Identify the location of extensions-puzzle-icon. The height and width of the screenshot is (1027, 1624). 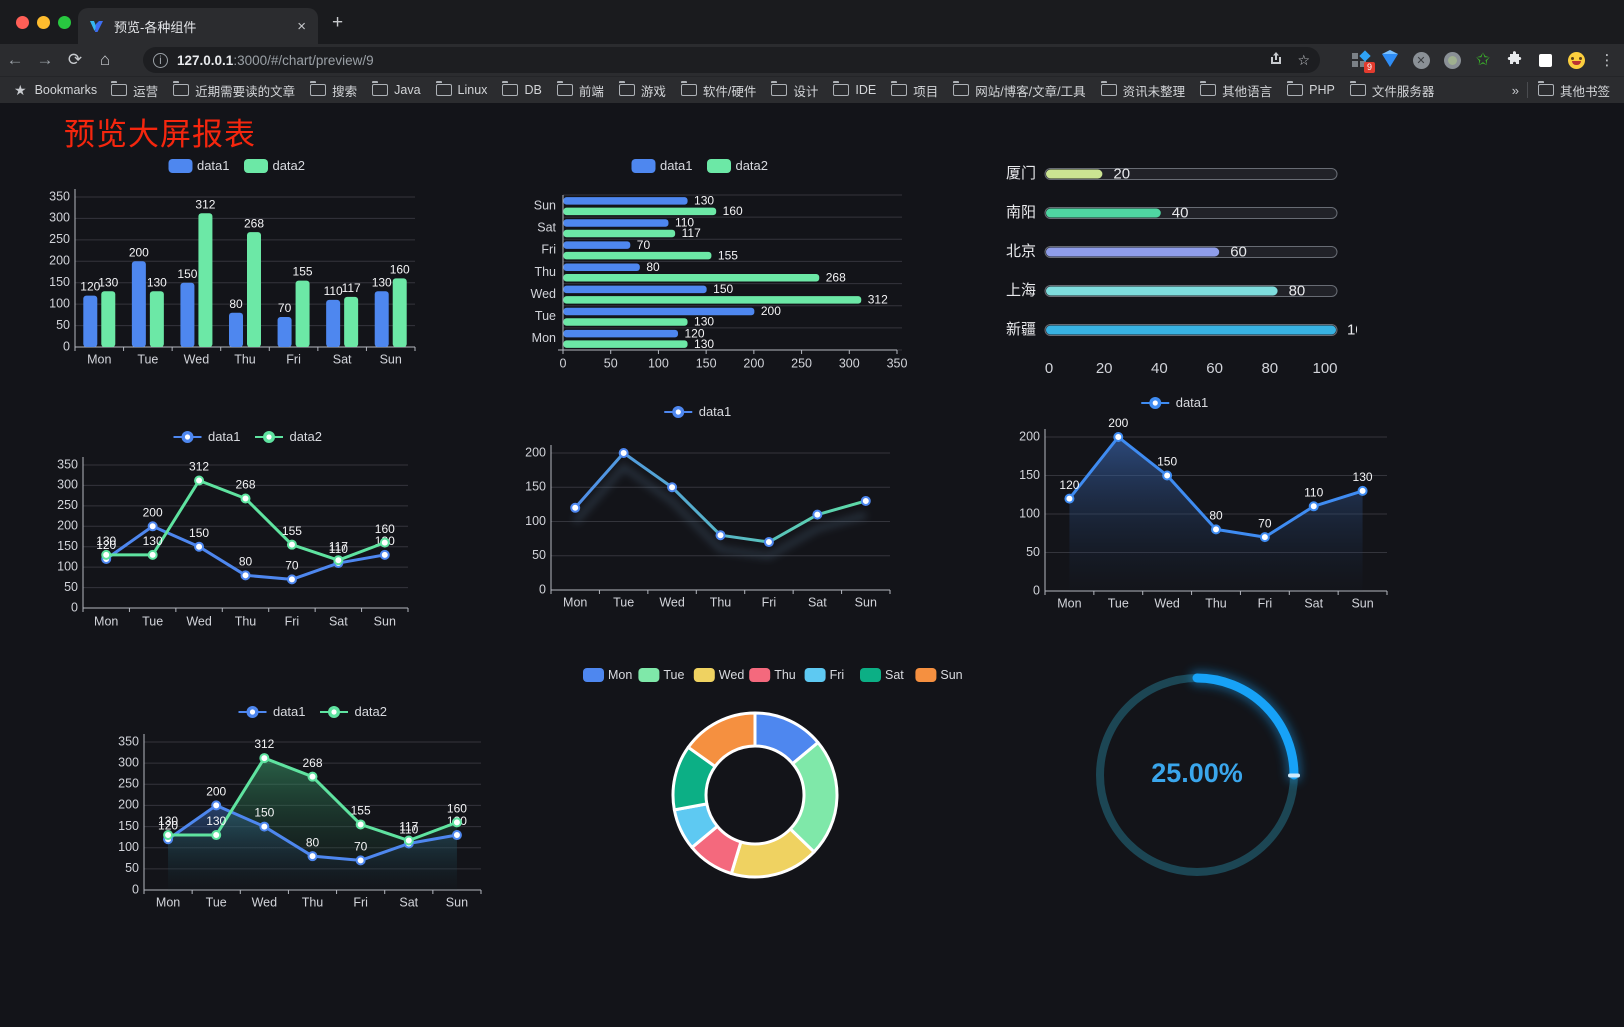
(1514, 59).